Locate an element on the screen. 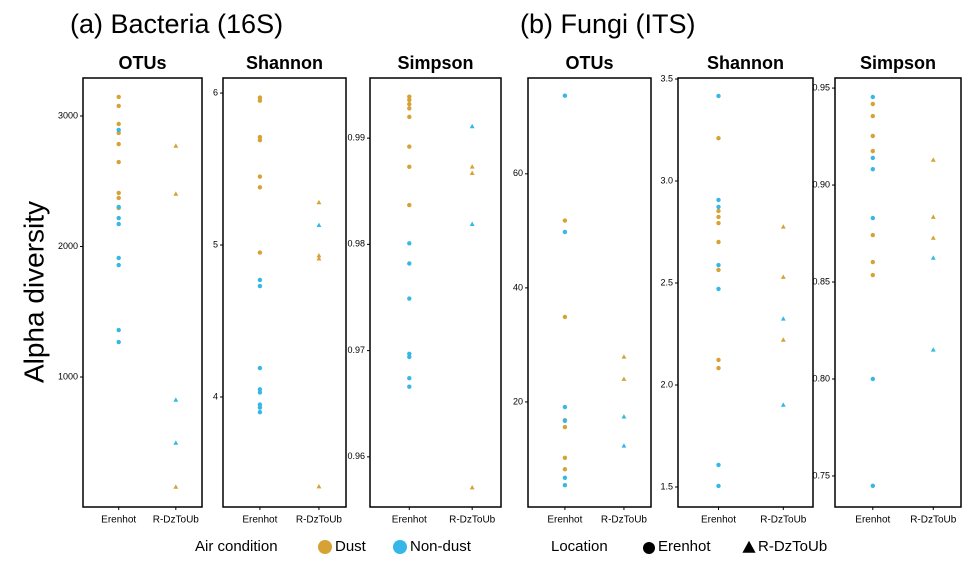 Image resolution: width=965 pixels, height=563 pixels. legend-label: Erenhot is located at coordinates (684, 546).